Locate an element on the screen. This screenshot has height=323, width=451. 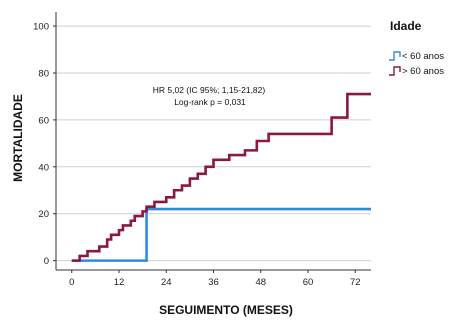
x-tick-label: 36 is located at coordinates (213, 282).